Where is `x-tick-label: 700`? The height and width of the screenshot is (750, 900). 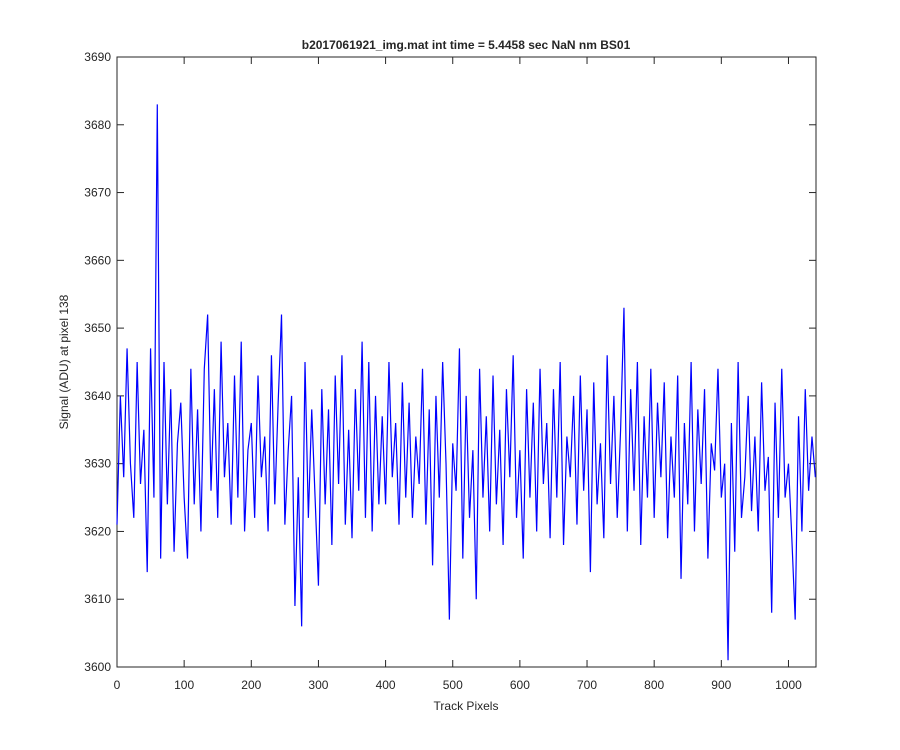
x-tick-label: 700 is located at coordinates (587, 685).